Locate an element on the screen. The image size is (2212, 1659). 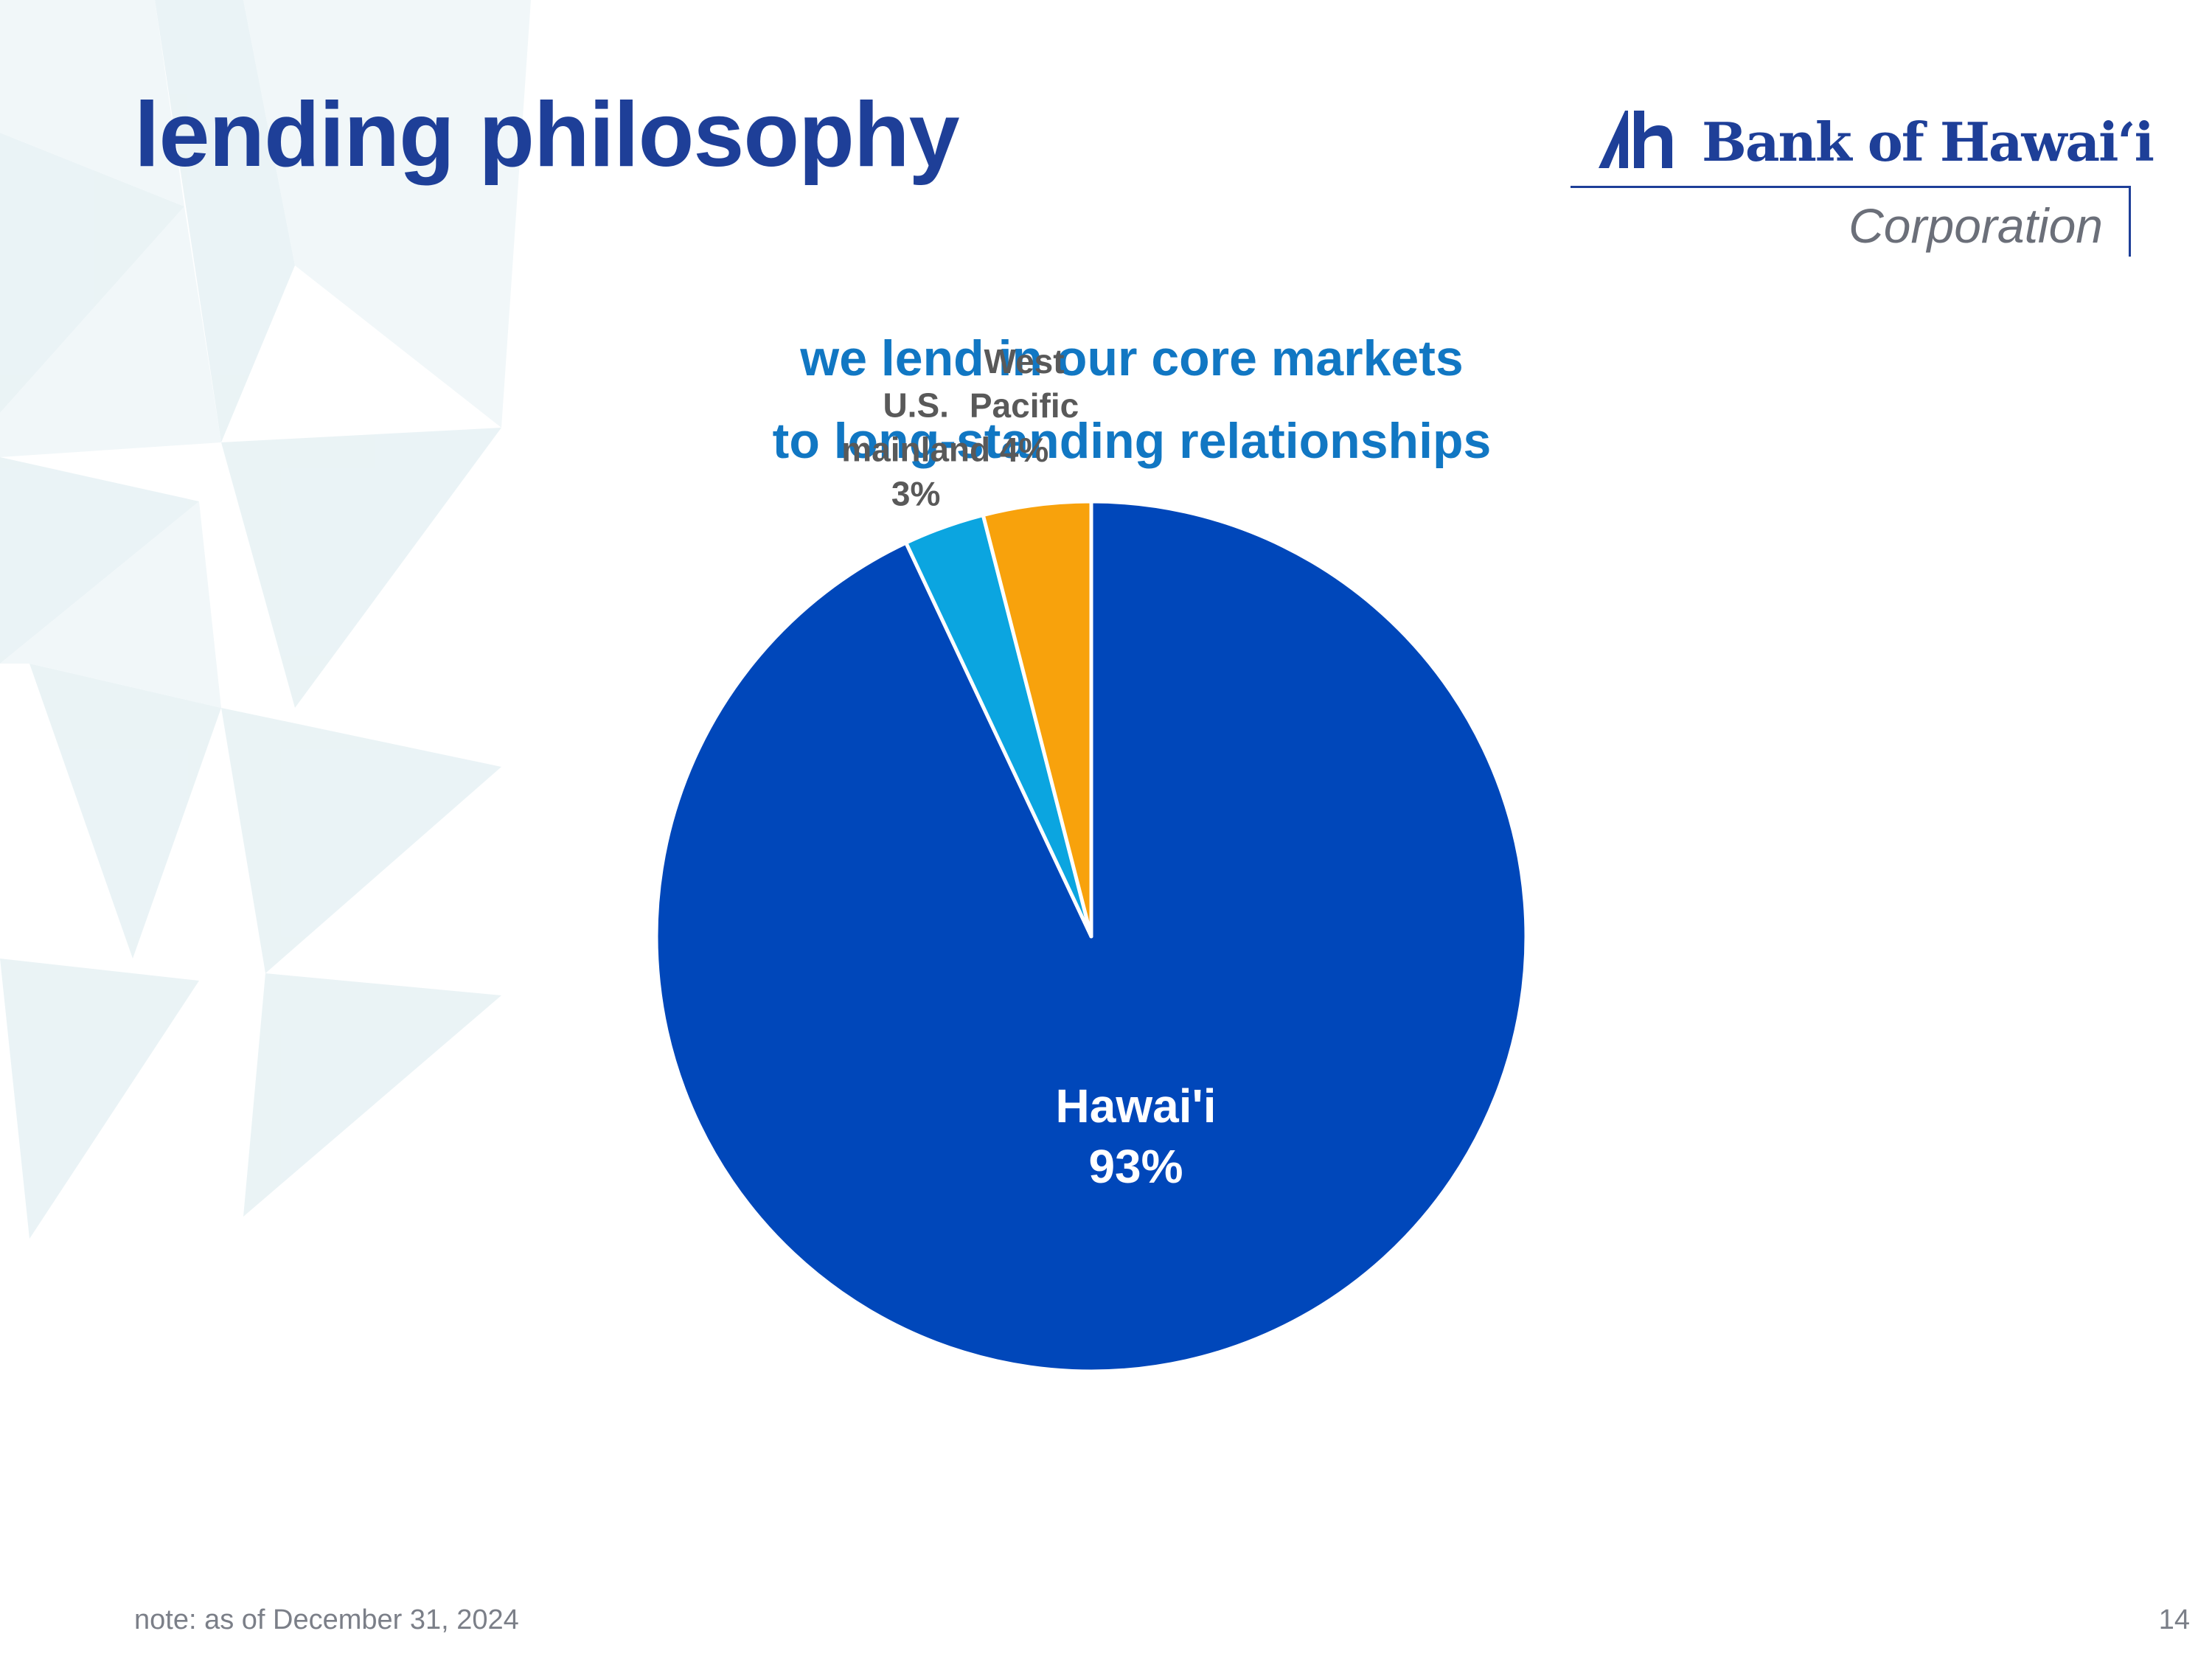
pie-label-2: West Pacific 4% is located at coordinates (1024, 405).